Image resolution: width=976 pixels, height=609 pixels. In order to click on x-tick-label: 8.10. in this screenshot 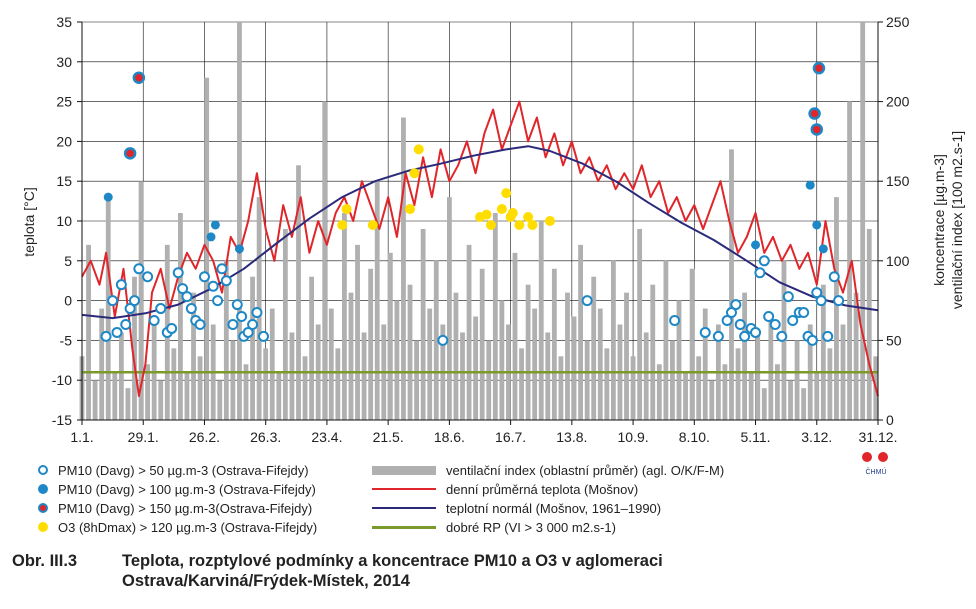, I will do `click(694, 437)`.